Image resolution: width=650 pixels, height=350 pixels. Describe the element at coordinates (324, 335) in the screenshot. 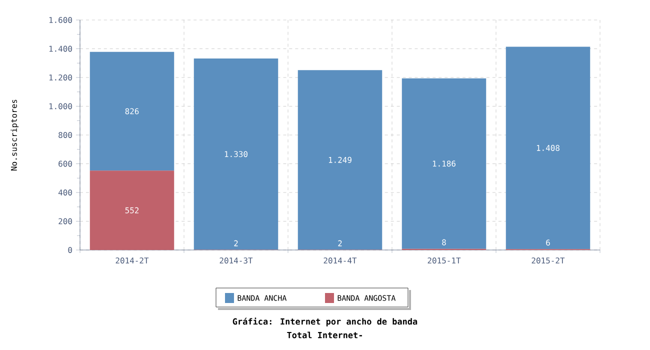

I see `text: Total Internet-` at that location.